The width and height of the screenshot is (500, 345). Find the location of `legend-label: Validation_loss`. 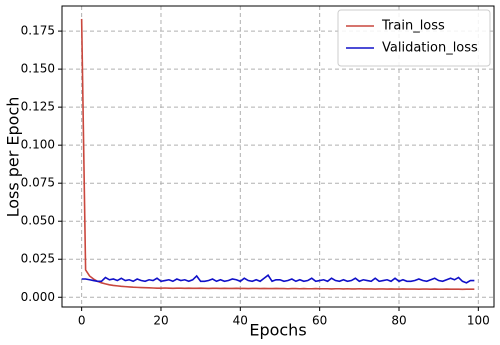

legend-label: Validation_loss is located at coordinates (430, 48).